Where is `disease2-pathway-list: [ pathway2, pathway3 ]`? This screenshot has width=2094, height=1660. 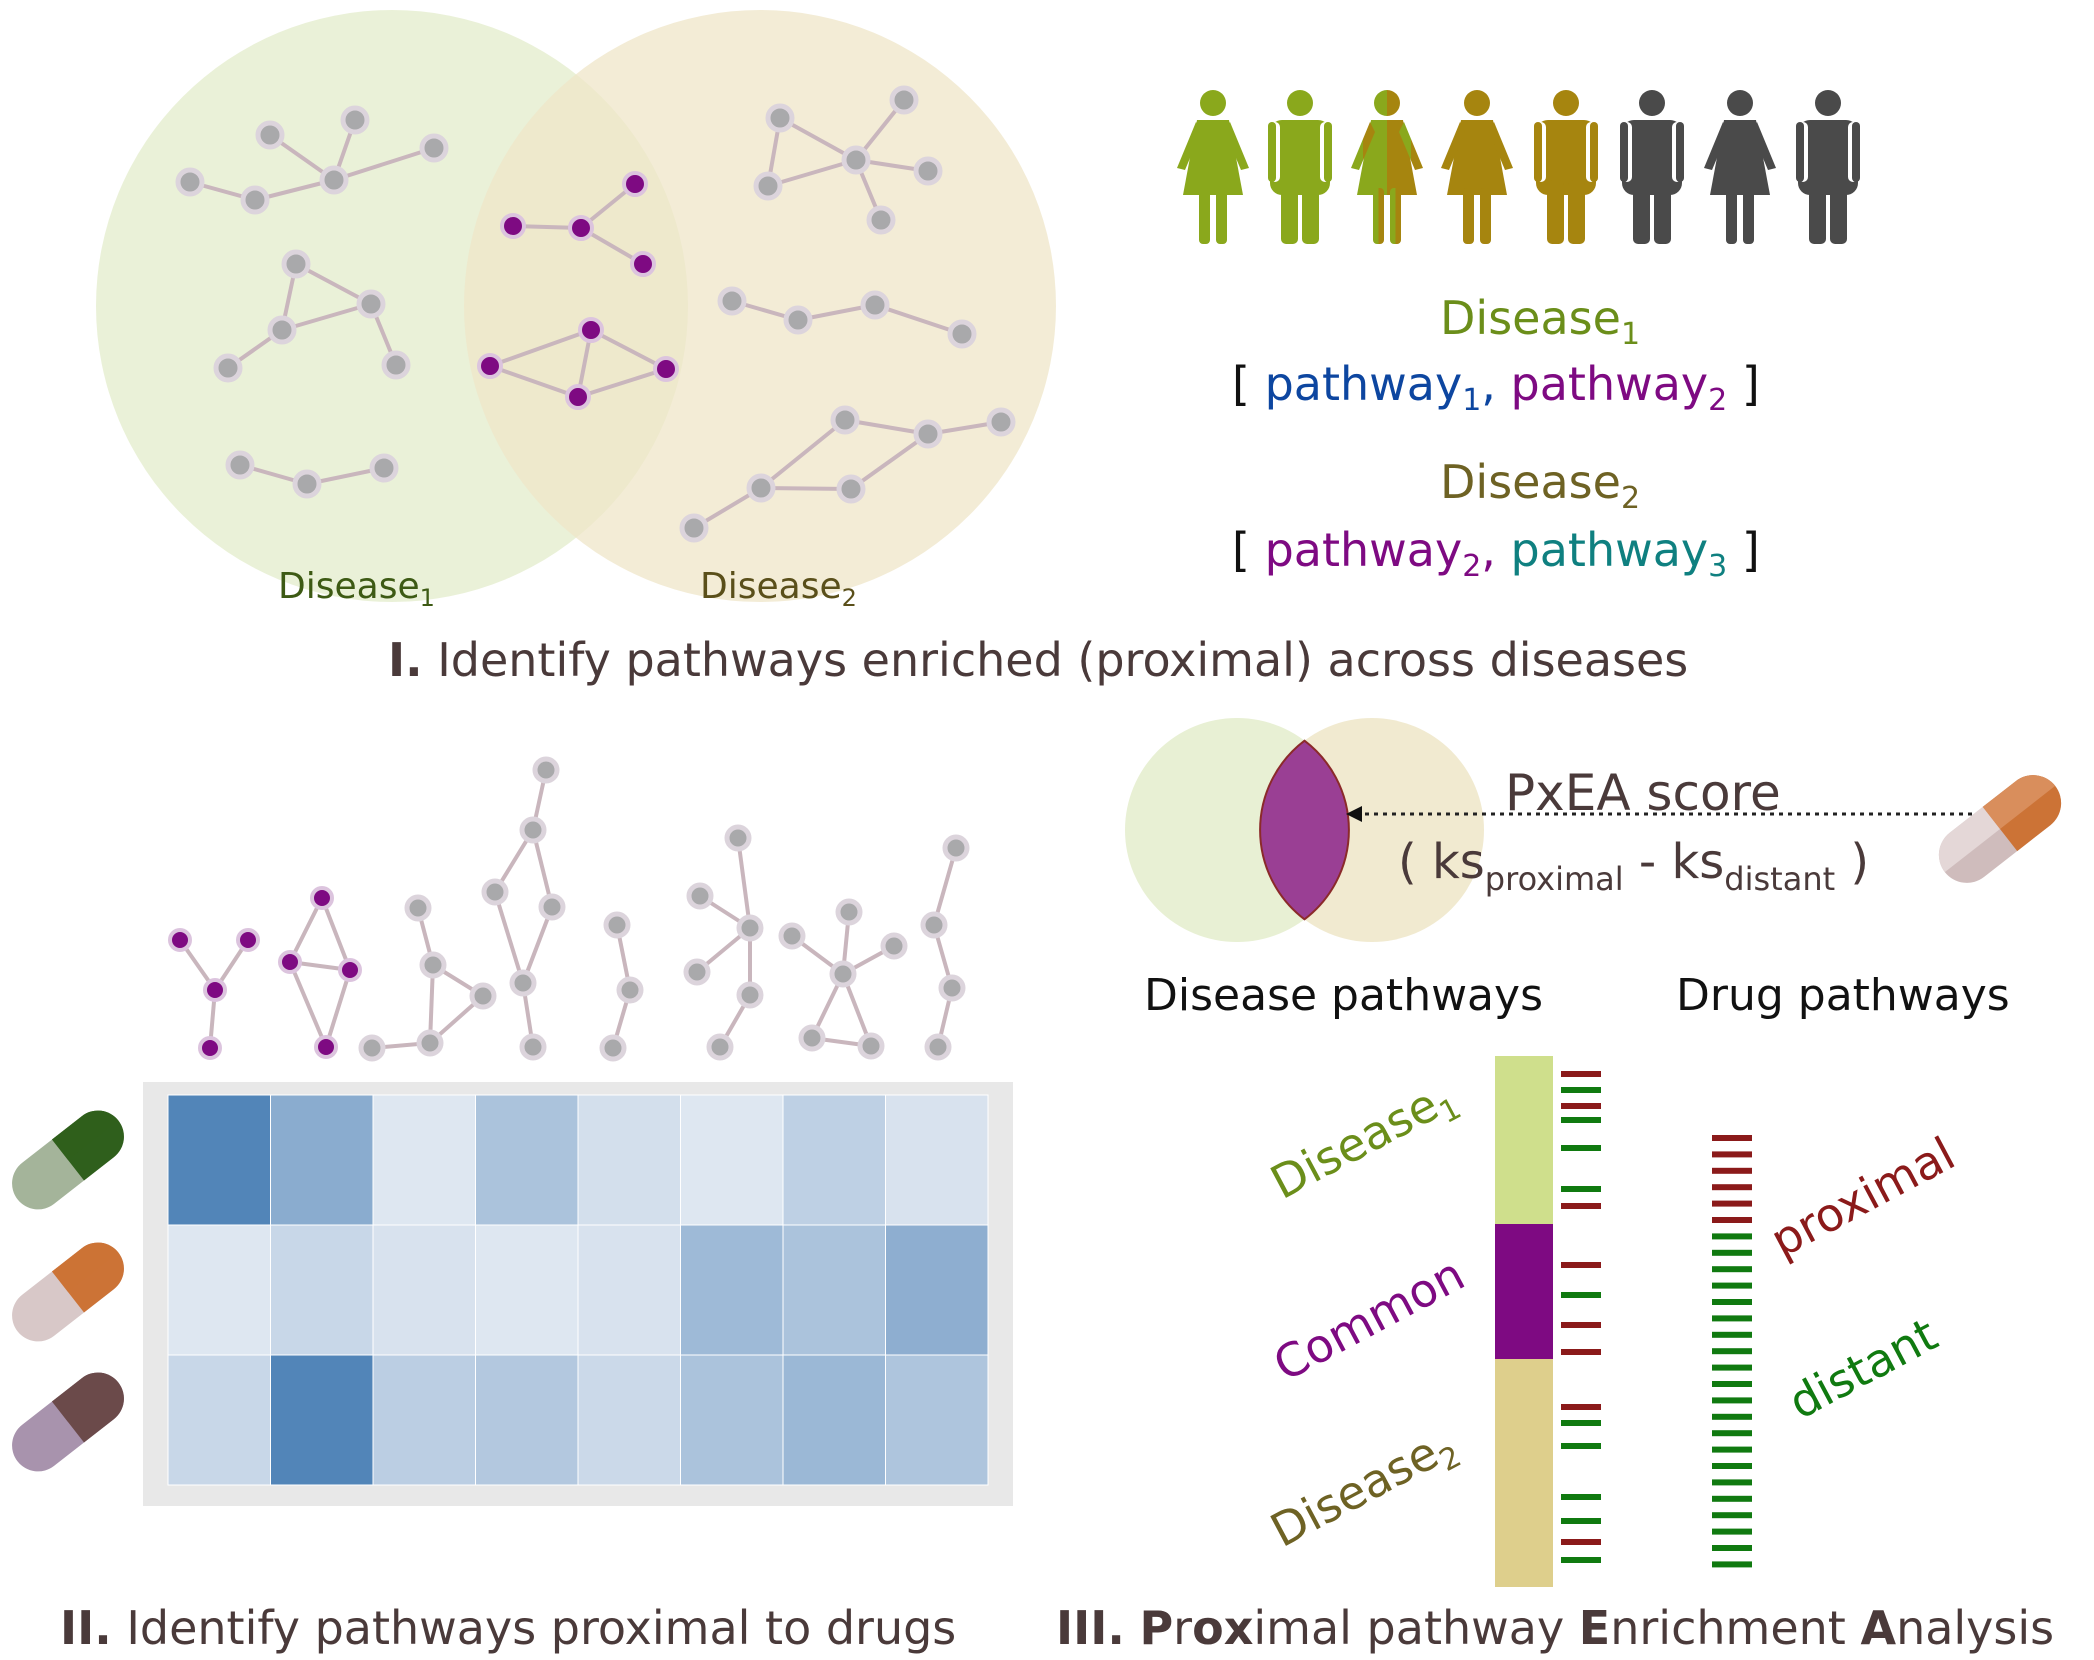 disease2-pathway-list: [ pathway2, pathway3 ] is located at coordinates (1496, 553).